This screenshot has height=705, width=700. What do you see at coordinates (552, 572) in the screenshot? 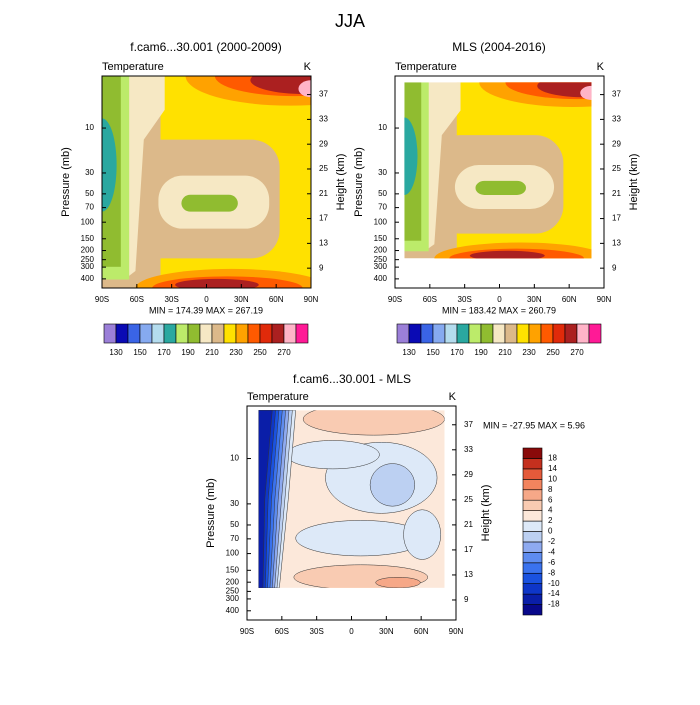
I see `colorbar-label: -8` at bounding box center [552, 572].